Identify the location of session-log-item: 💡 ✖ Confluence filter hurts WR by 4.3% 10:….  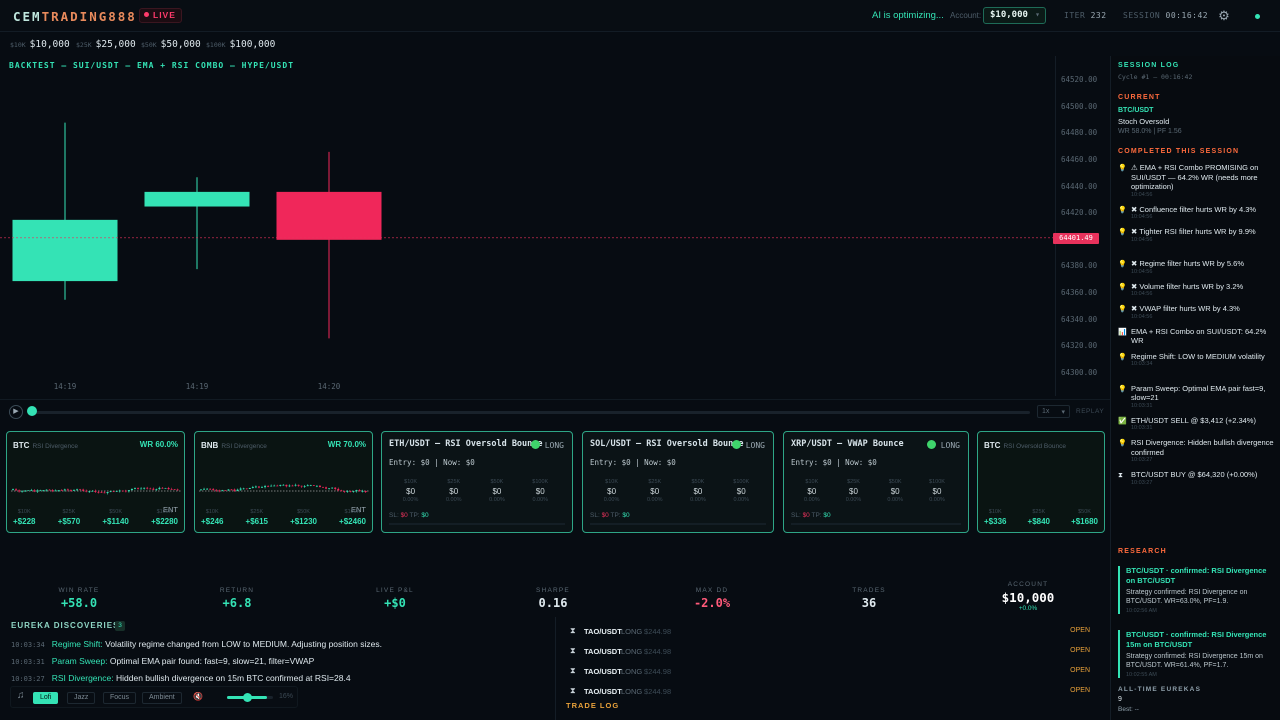
(1197, 213).